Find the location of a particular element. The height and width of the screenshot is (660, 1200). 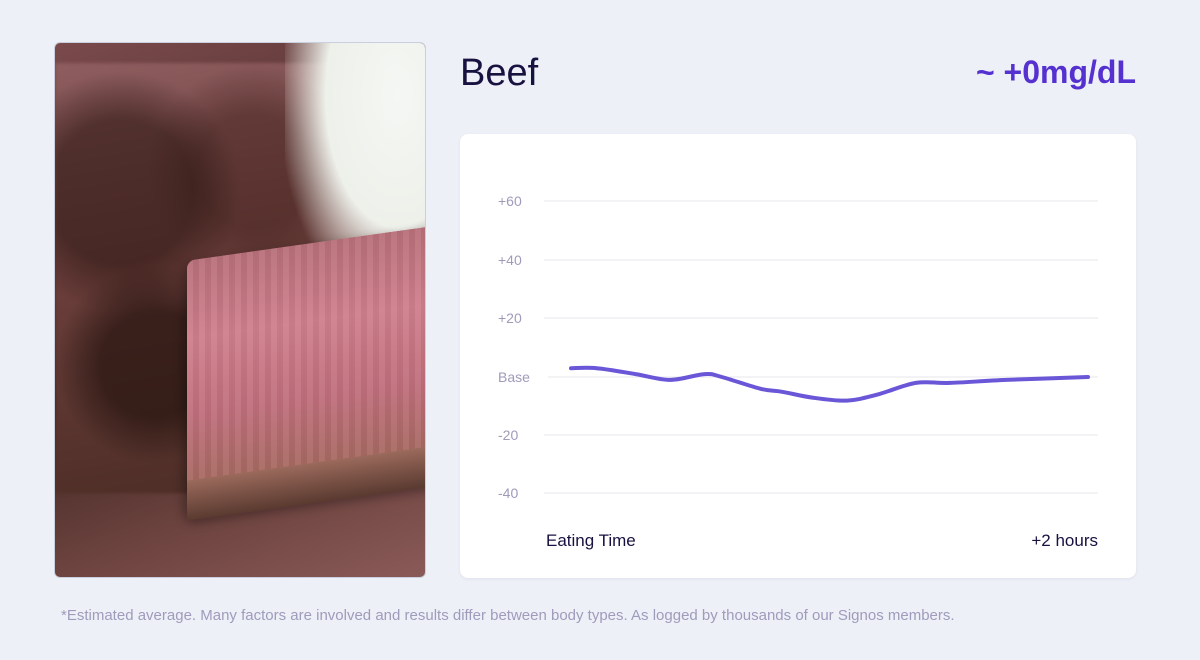

glucose-response-line is located at coordinates (829, 384).